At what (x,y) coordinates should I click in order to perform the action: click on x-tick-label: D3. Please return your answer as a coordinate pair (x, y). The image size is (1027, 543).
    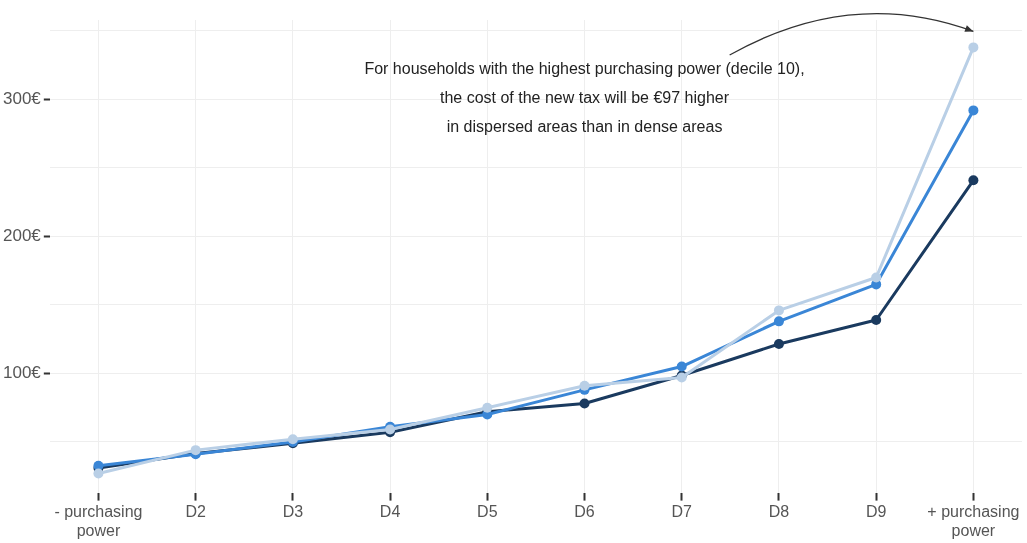
    Looking at the image, I should click on (293, 511).